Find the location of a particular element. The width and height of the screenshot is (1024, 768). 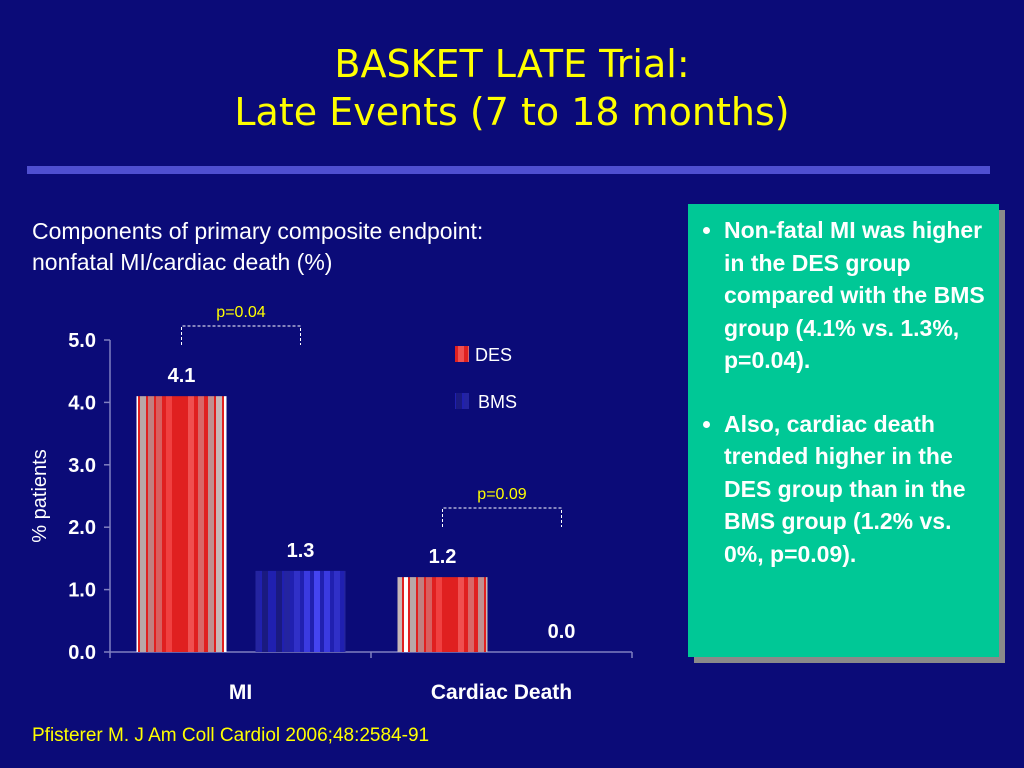

bar-des-mi is located at coordinates (181, 524).